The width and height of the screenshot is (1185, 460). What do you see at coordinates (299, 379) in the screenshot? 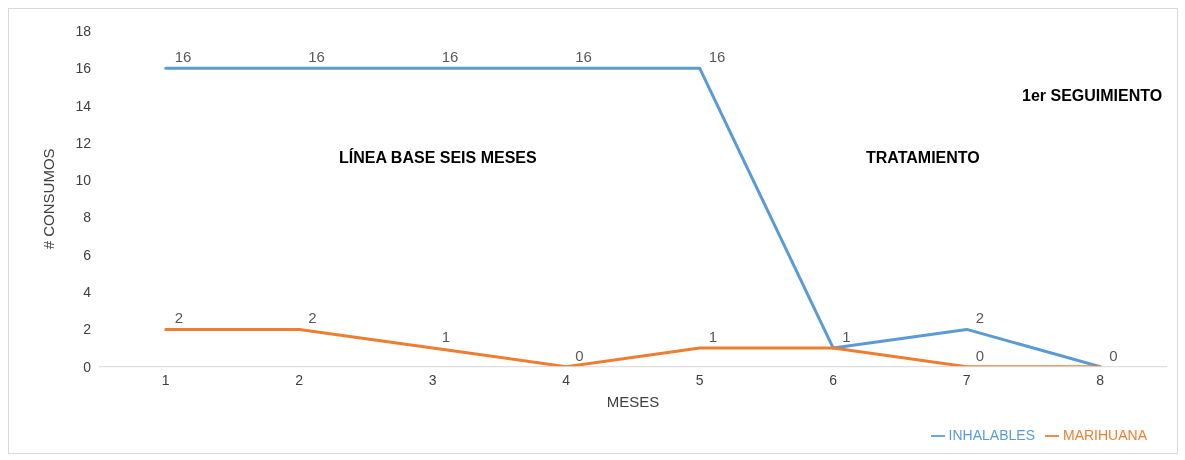
I see `x-tick-label: 2` at bounding box center [299, 379].